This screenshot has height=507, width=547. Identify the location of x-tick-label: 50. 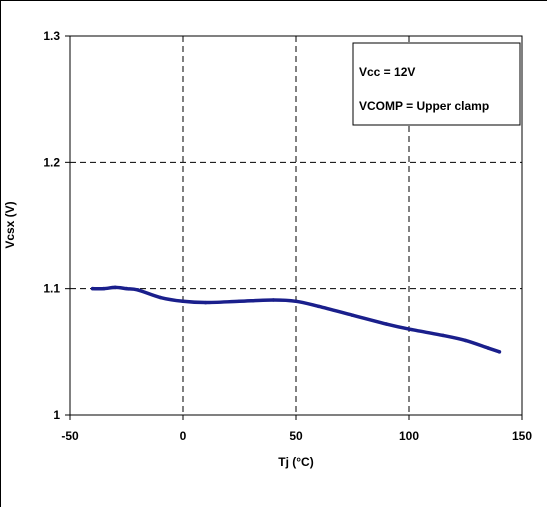
(296, 436).